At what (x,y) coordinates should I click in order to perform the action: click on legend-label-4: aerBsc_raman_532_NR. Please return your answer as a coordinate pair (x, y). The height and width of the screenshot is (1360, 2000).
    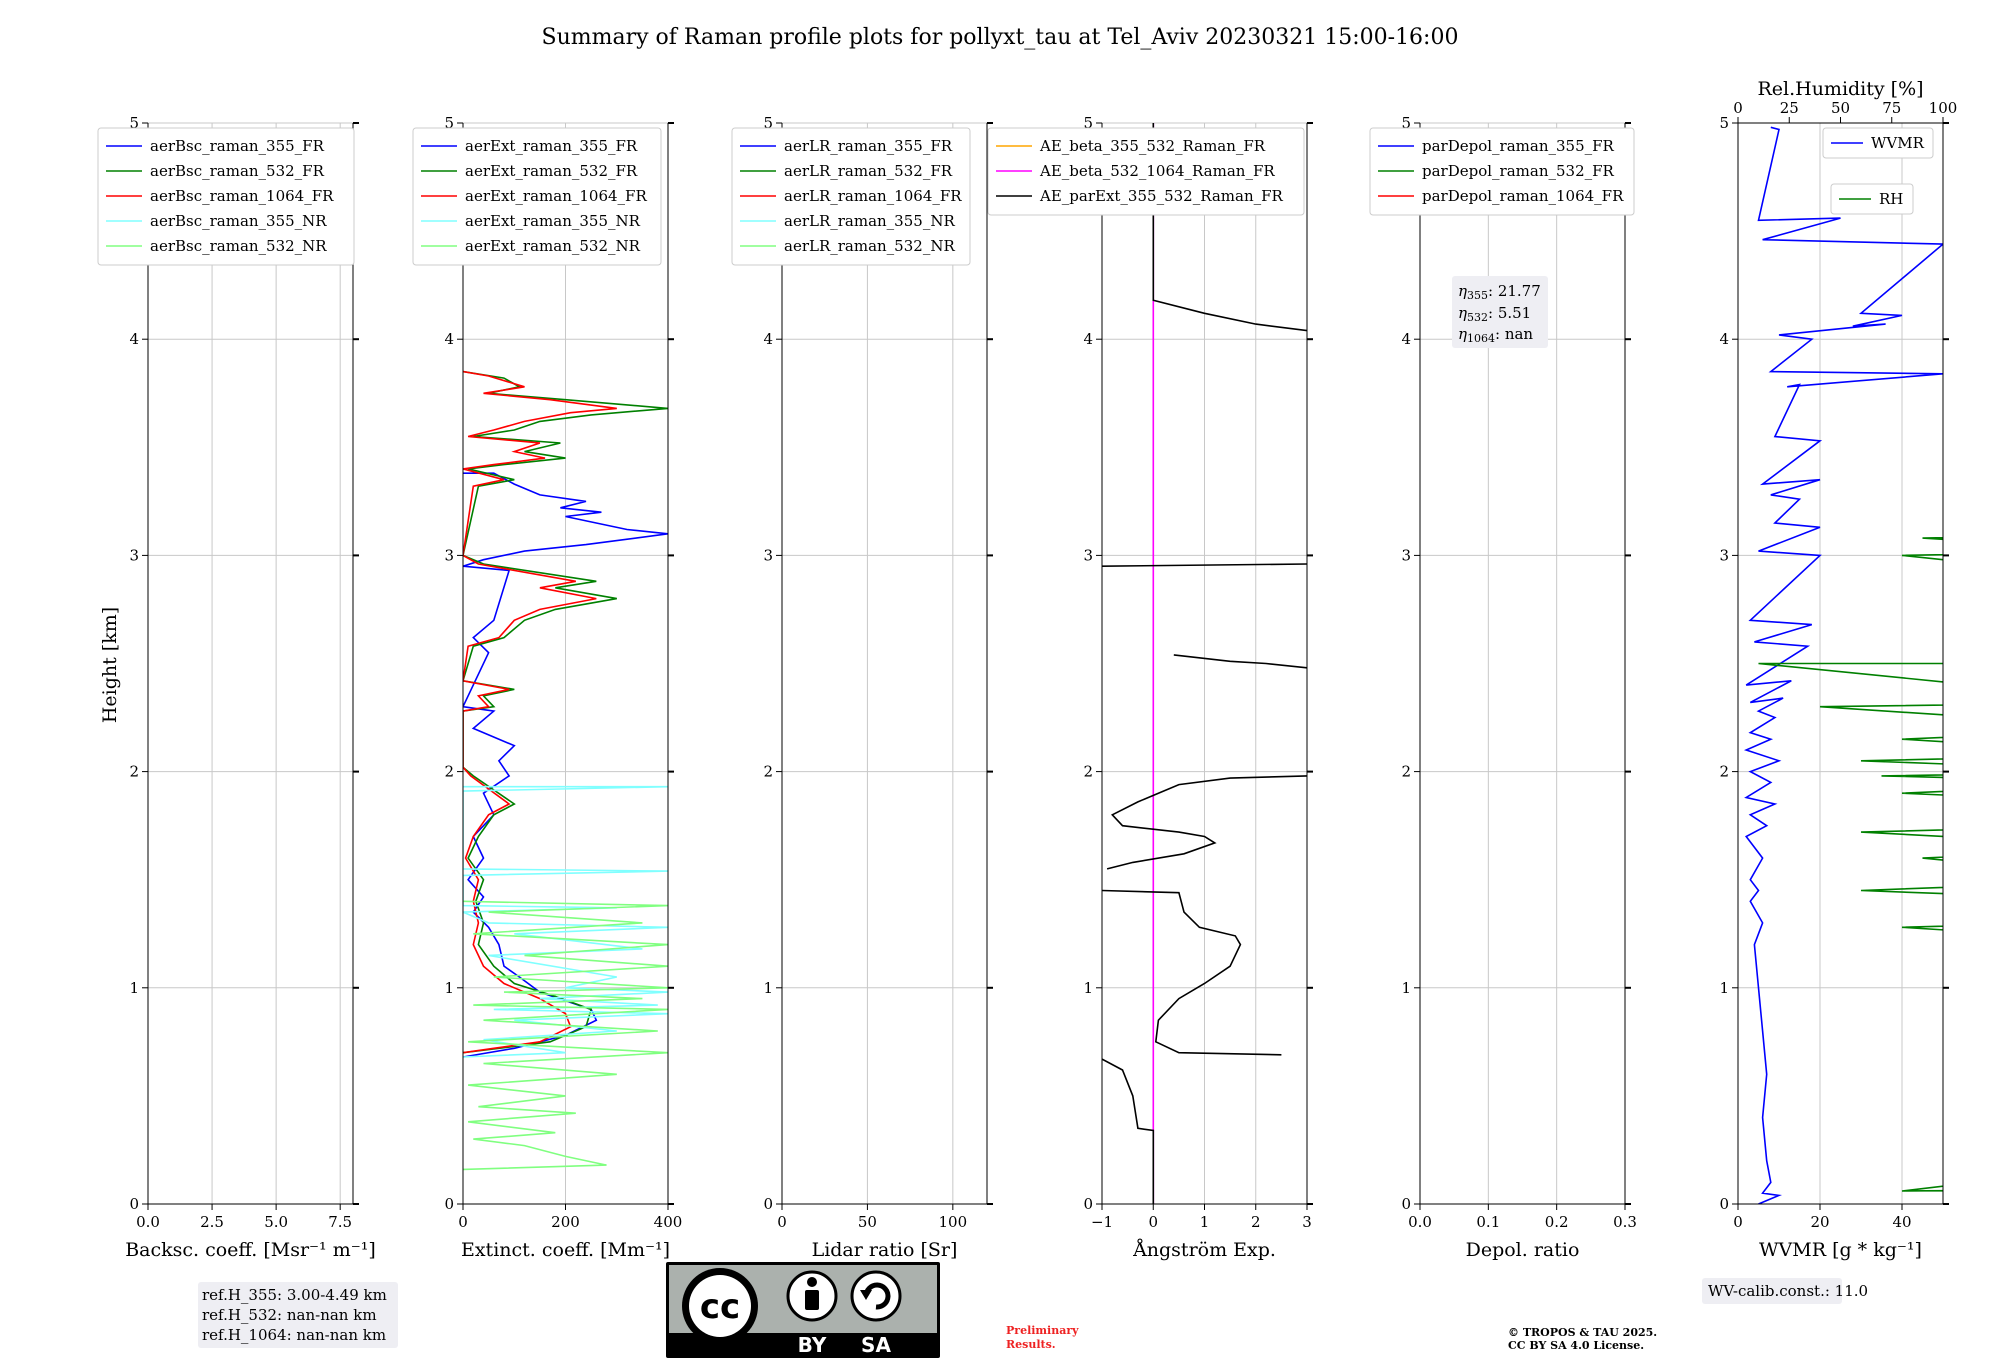
    Looking at the image, I should click on (238, 246).